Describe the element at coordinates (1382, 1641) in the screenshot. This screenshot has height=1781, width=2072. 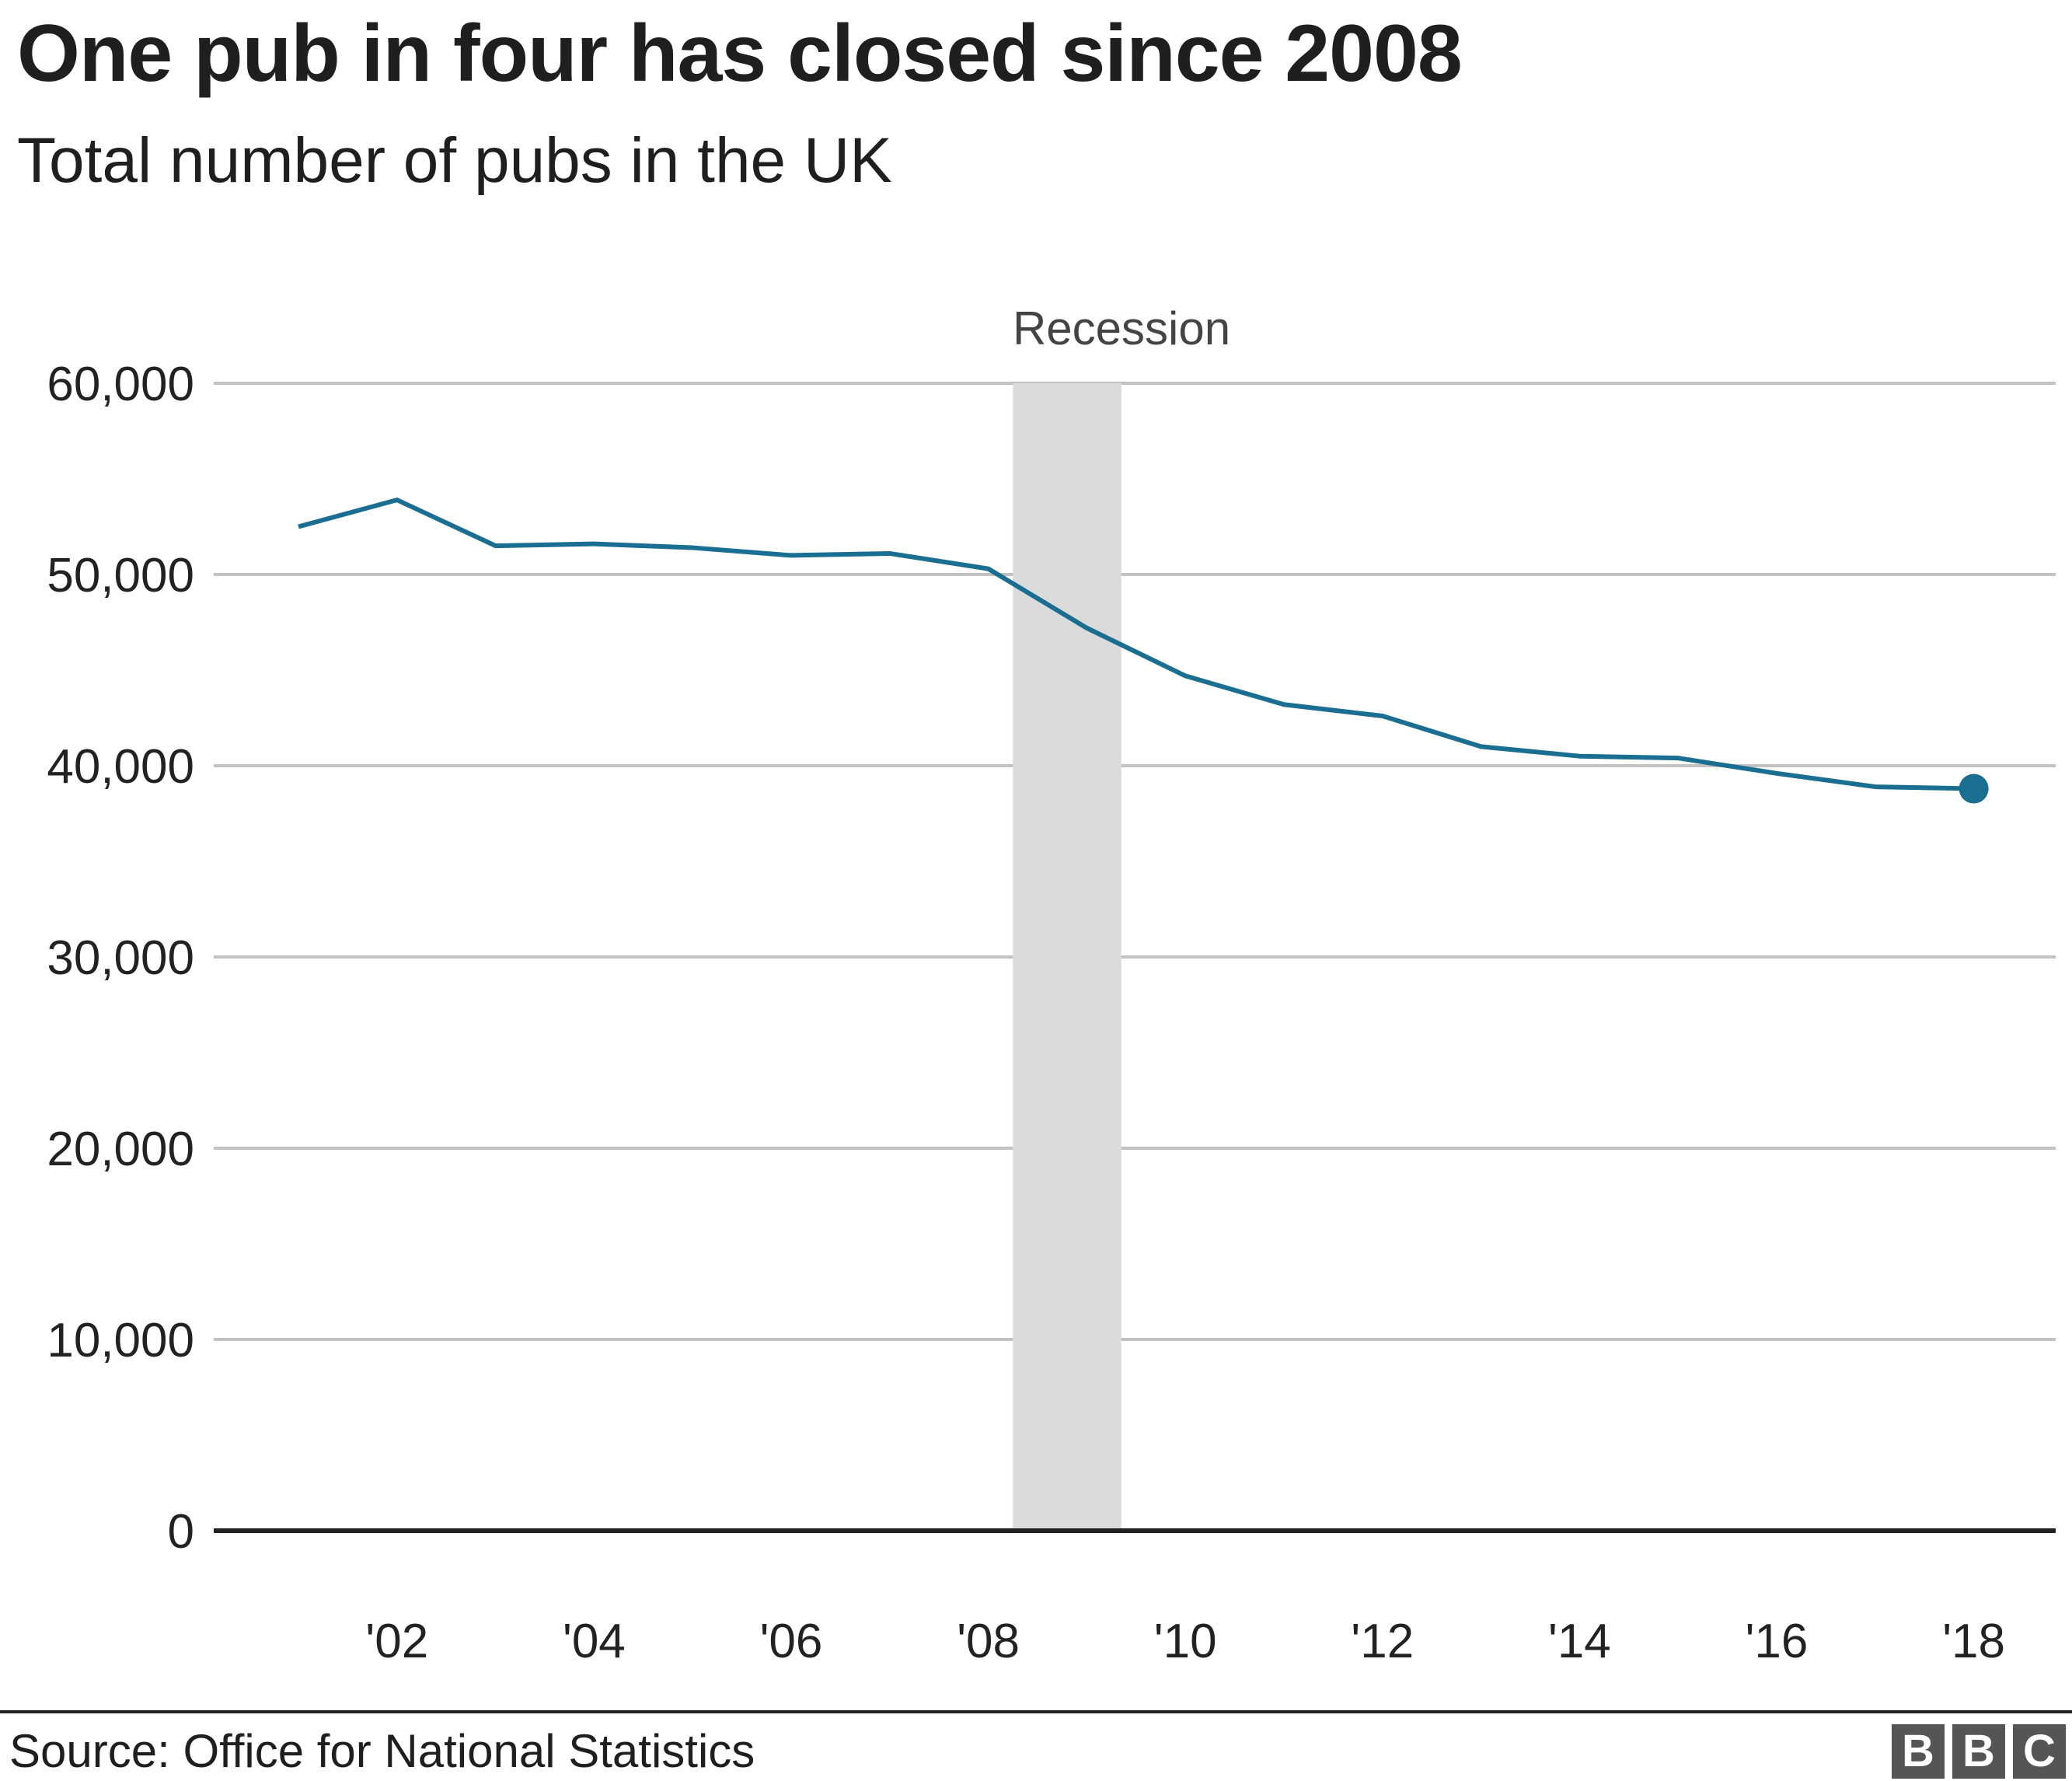
I see `x-tick-label: '12` at that location.